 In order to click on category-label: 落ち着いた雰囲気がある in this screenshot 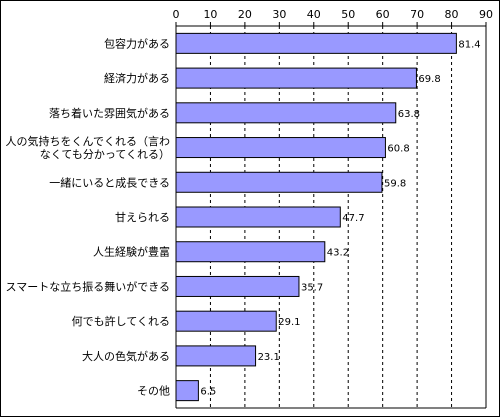, I will do `click(109, 113)`.